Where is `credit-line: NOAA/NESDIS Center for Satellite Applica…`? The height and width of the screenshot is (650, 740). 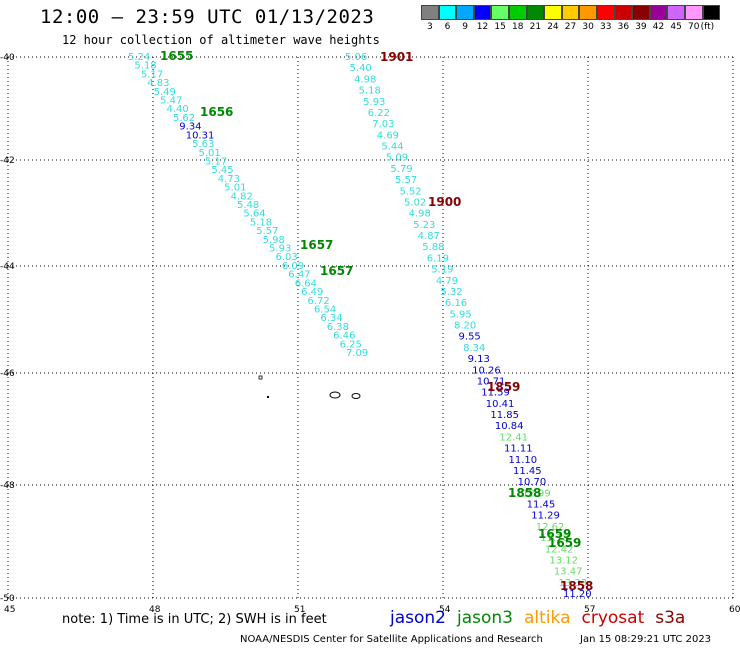
credit-line: NOAA/NESDIS Center for Satellite Applica… is located at coordinates (391, 639).